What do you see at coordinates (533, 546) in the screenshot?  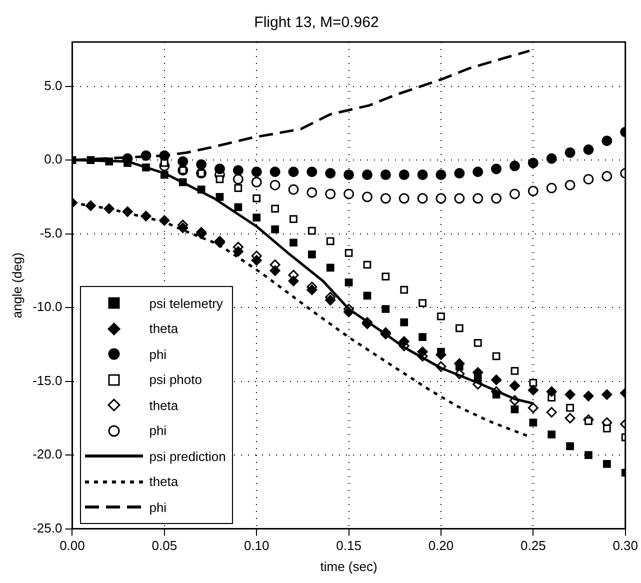 I see `x-tick-label: 0.25` at bounding box center [533, 546].